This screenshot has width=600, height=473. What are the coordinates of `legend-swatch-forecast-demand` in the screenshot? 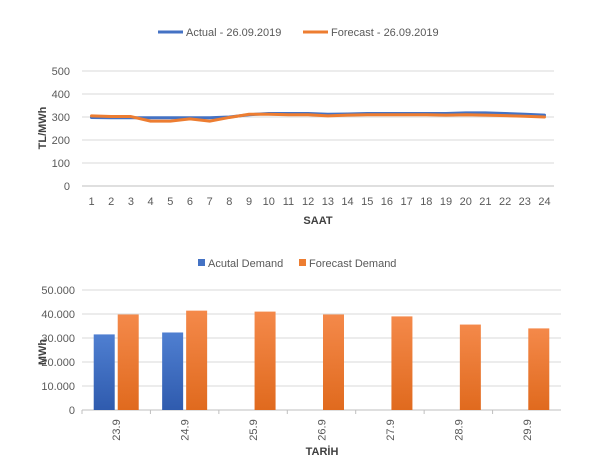 It's located at (302, 262).